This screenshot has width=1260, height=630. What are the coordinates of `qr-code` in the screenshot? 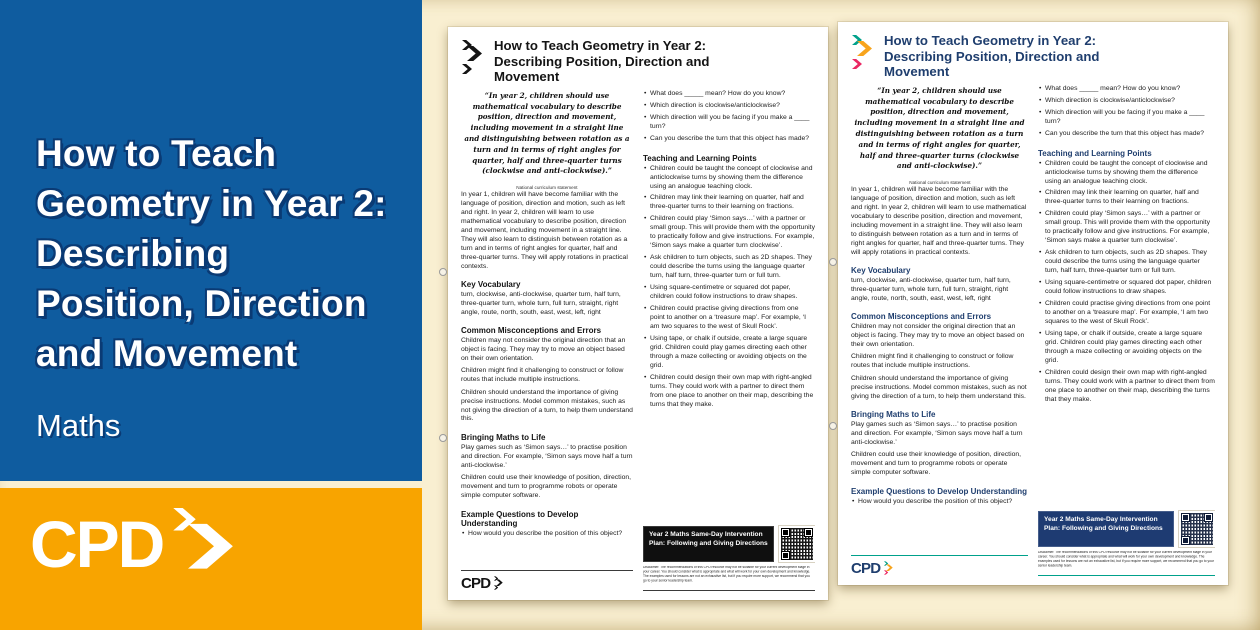 It's located at (1196, 529).